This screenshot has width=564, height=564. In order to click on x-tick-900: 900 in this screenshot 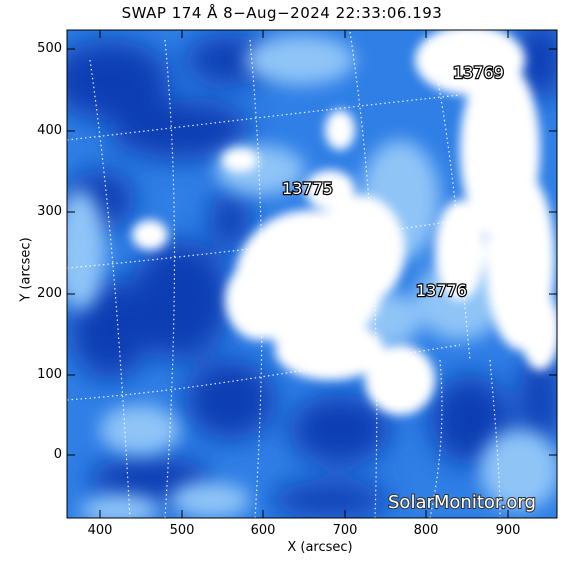, I will do `click(508, 530)`.